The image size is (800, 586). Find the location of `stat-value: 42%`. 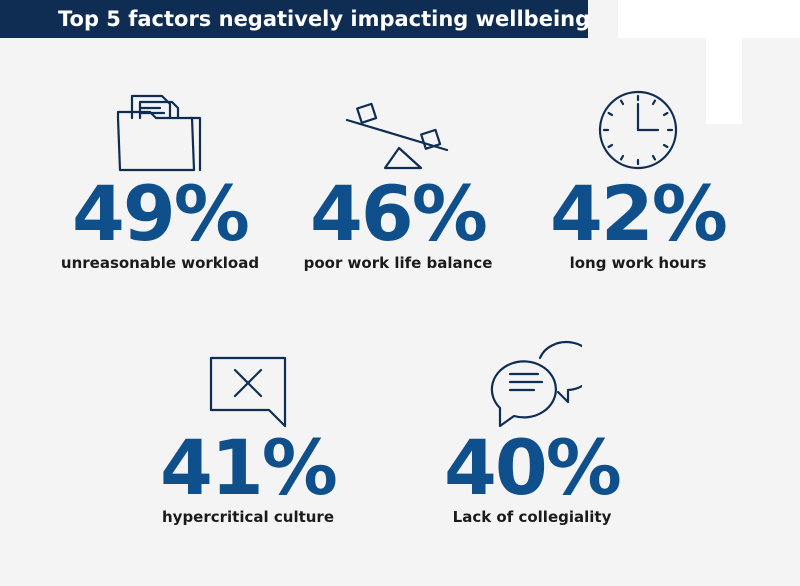

stat-value: 42% is located at coordinates (639, 213).